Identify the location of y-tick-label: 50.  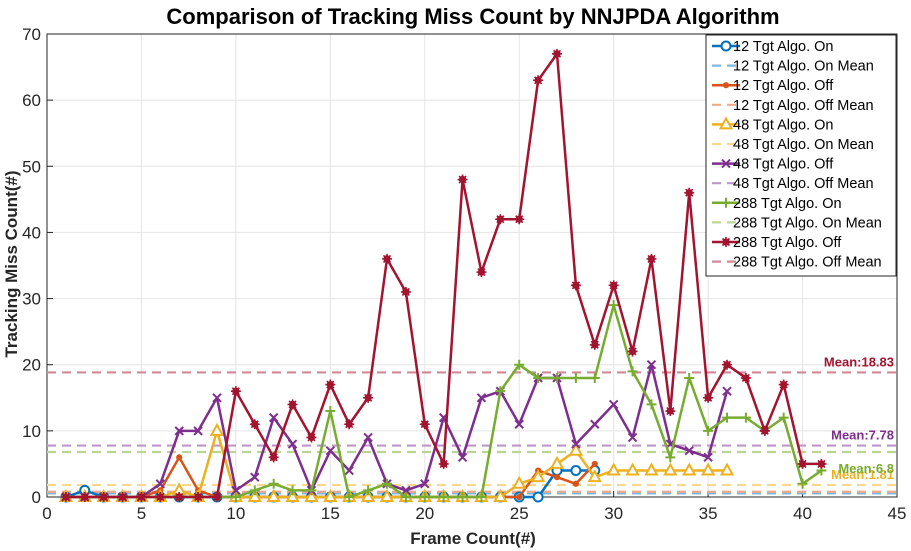
(31, 166).